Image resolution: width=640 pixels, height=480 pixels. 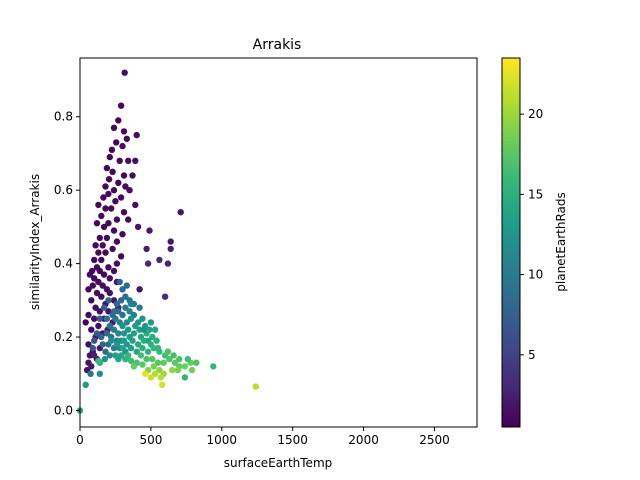 What do you see at coordinates (277, 45) in the screenshot?
I see `chart-title: Arrakis` at bounding box center [277, 45].